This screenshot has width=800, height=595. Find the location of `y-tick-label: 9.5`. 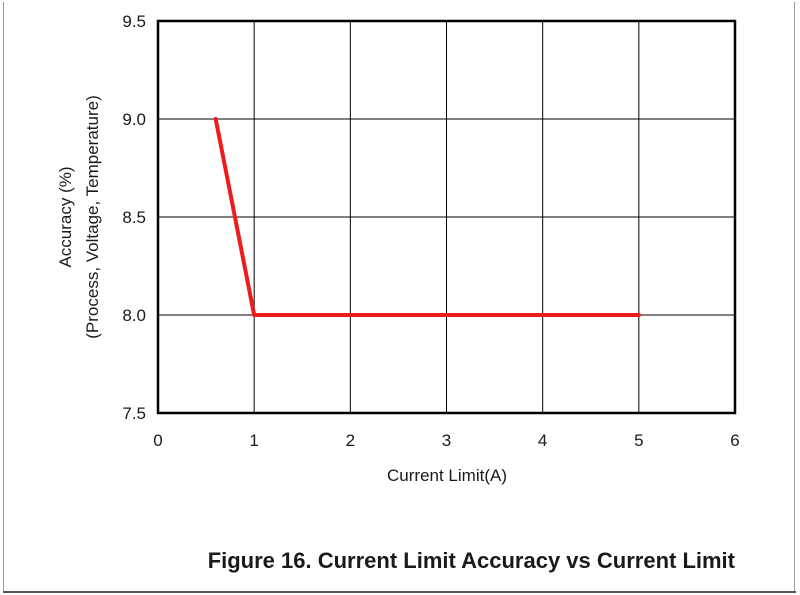

y-tick-label: 9.5 is located at coordinates (134, 21).